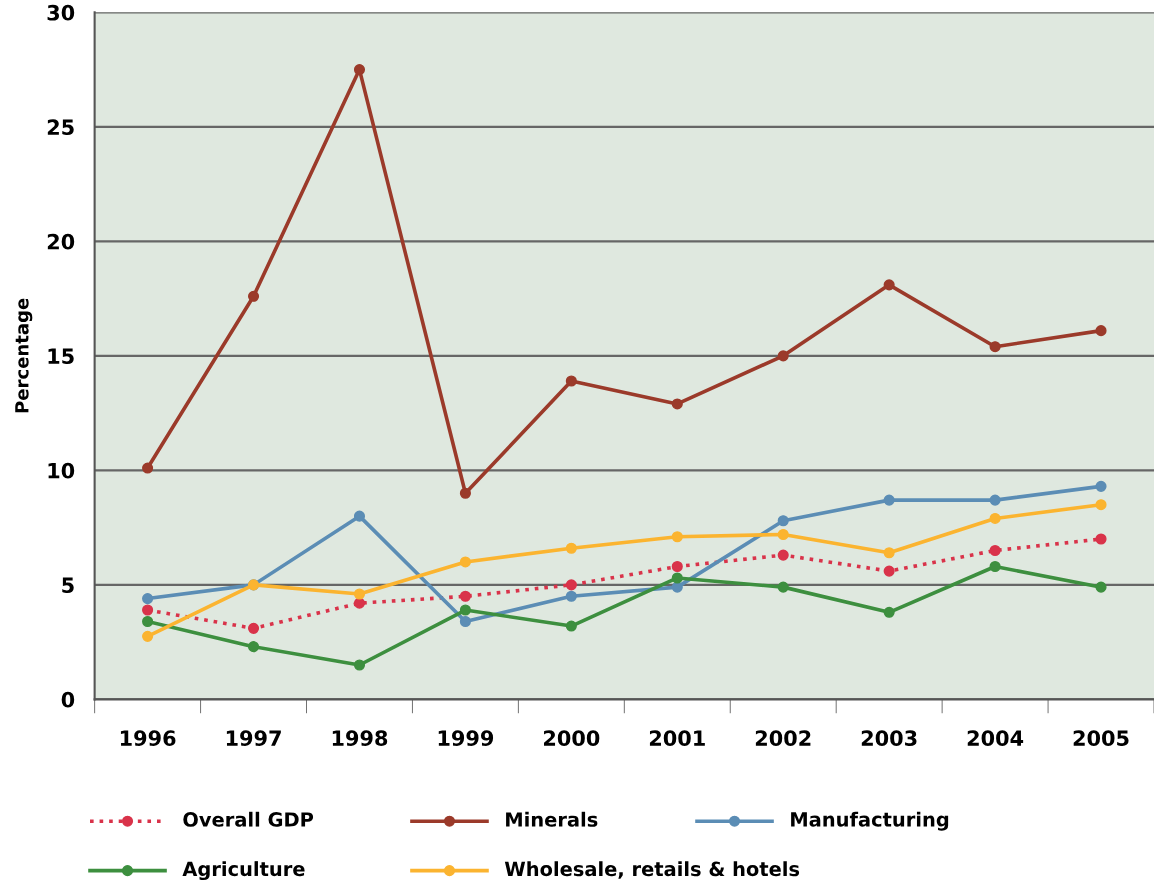  What do you see at coordinates (466, 738) in the screenshot?
I see `x-tick-label: 1999` at bounding box center [466, 738].